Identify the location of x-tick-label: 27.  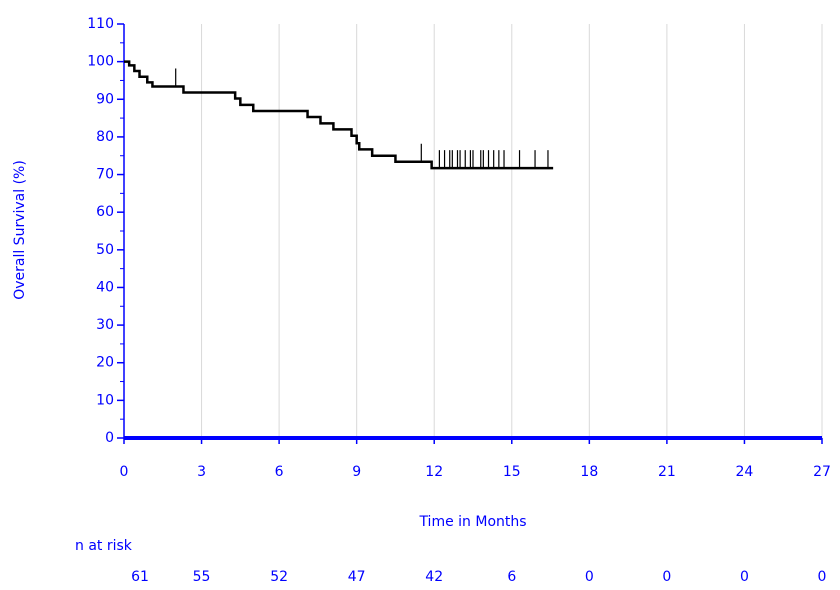
(822, 472).